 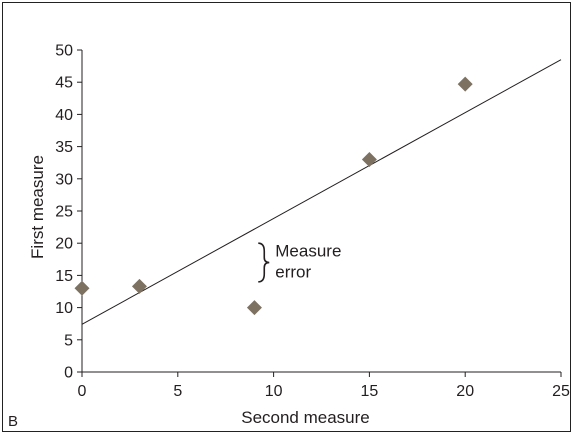 I want to click on y-ticks: 0 5 10 15 20 25 30 35 40 45 50, so click(x=68, y=212).